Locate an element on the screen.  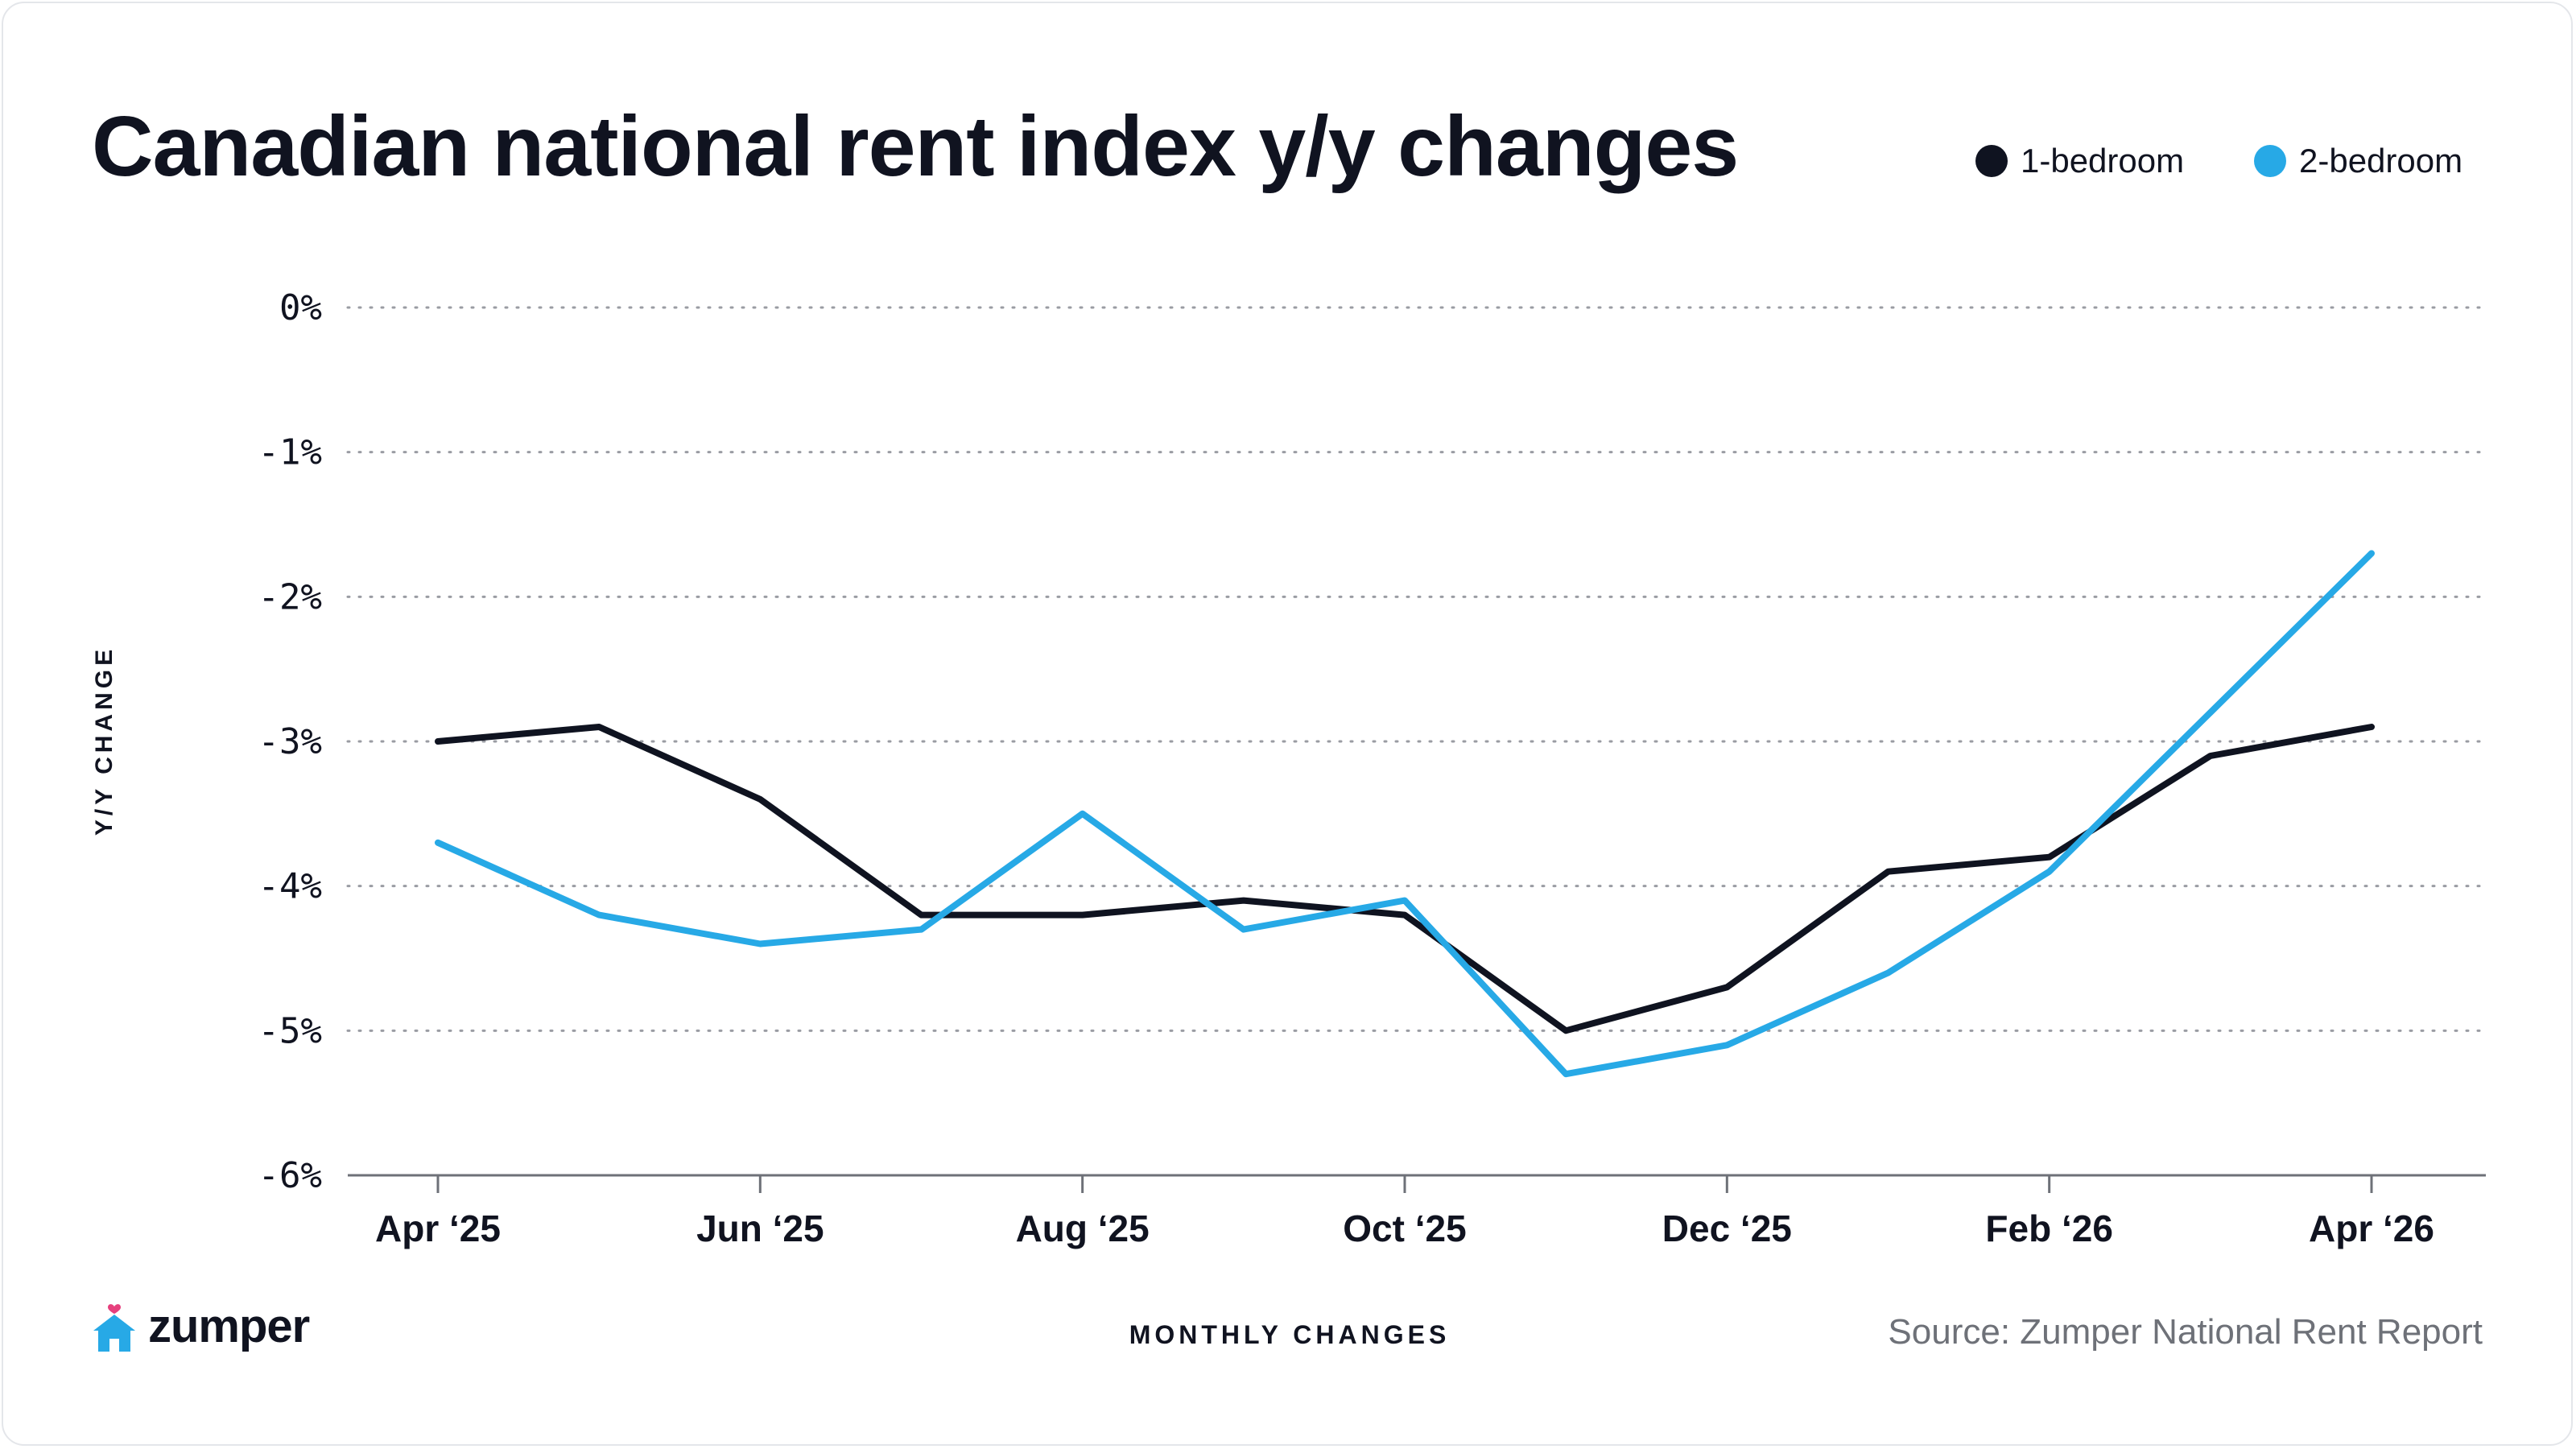
y-tick-label: 0% is located at coordinates (300, 307).